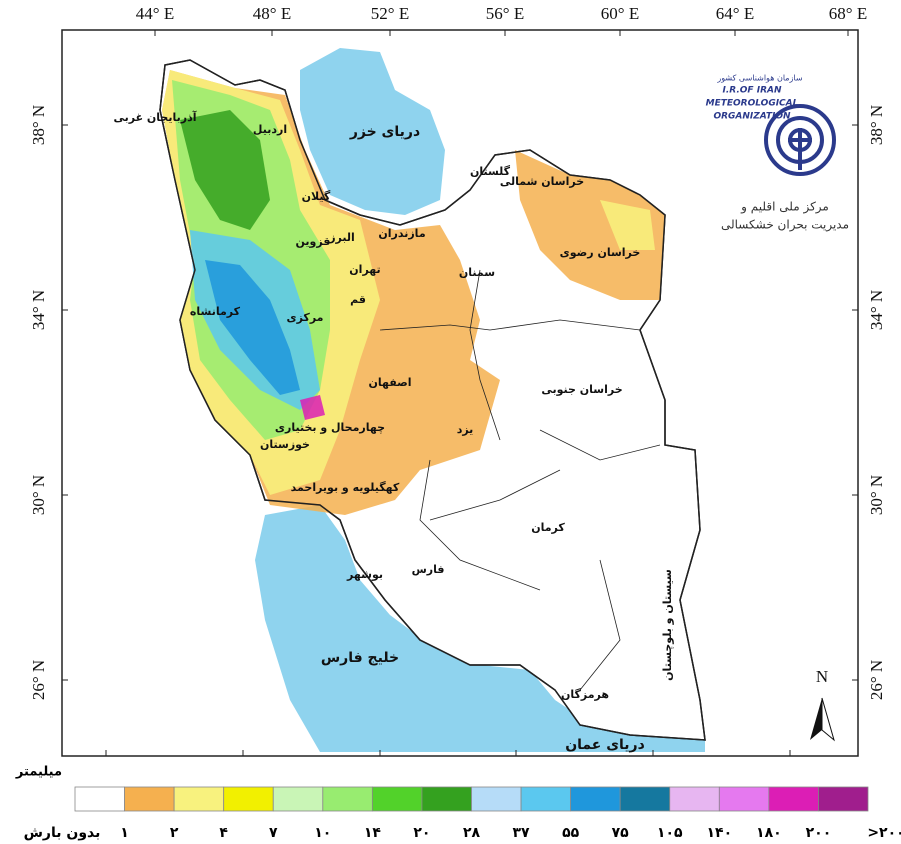 This screenshot has height=844, width=901. I want to click on province-label: هرمزگان, so click(585, 694).